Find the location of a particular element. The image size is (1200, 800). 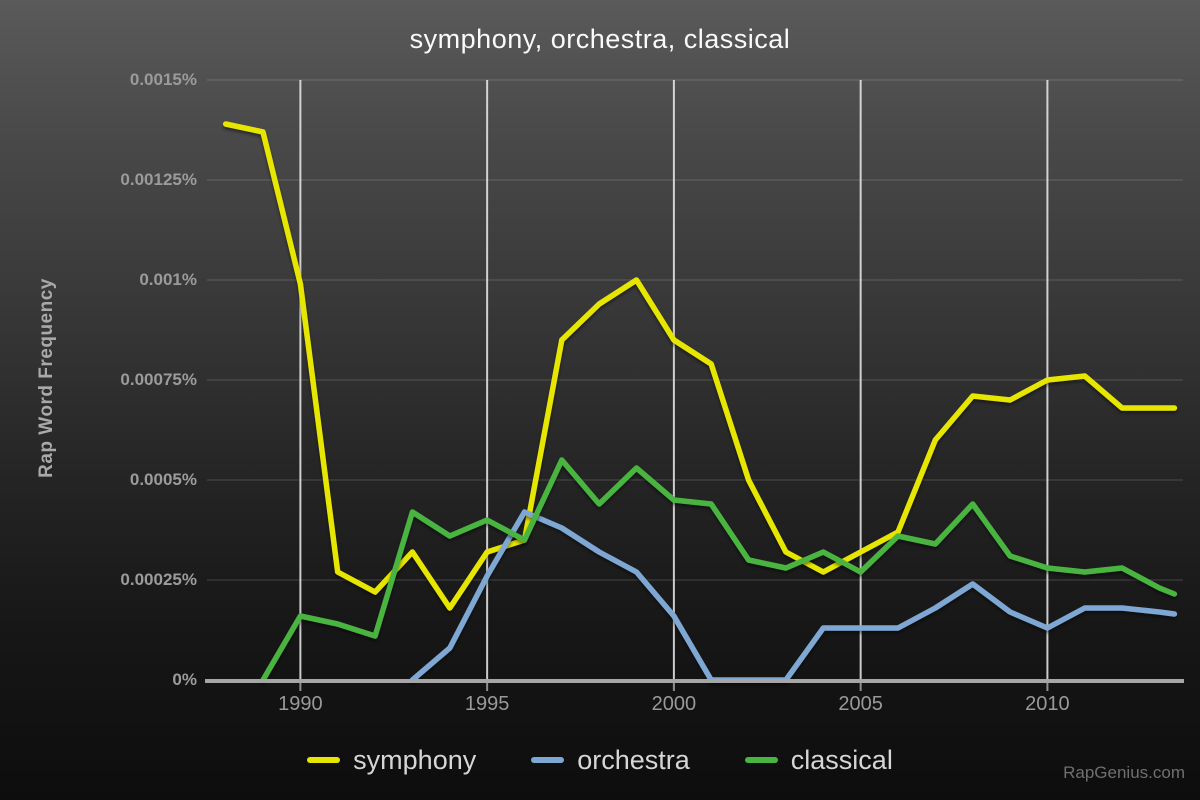

series-line-orchestra is located at coordinates (793, 596).